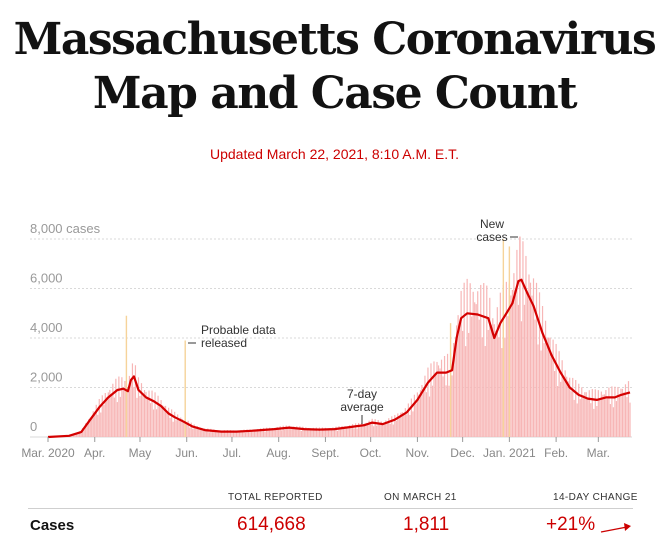  Describe the element at coordinates (33, 426) in the screenshot. I see `y-tick-label: 0` at that location.